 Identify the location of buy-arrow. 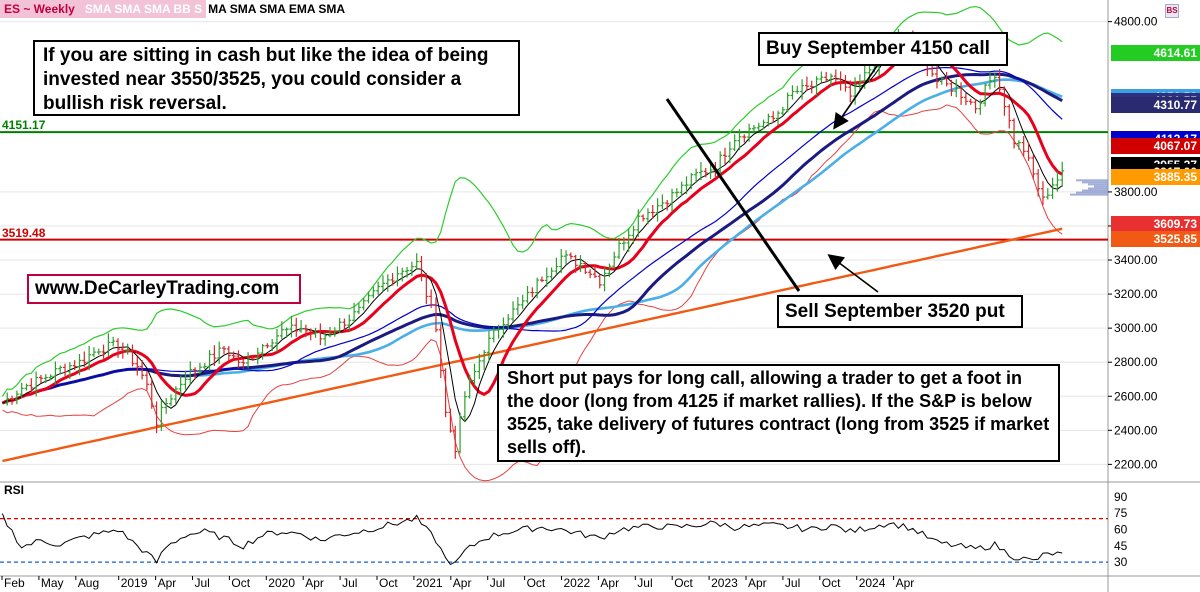
(855, 97).